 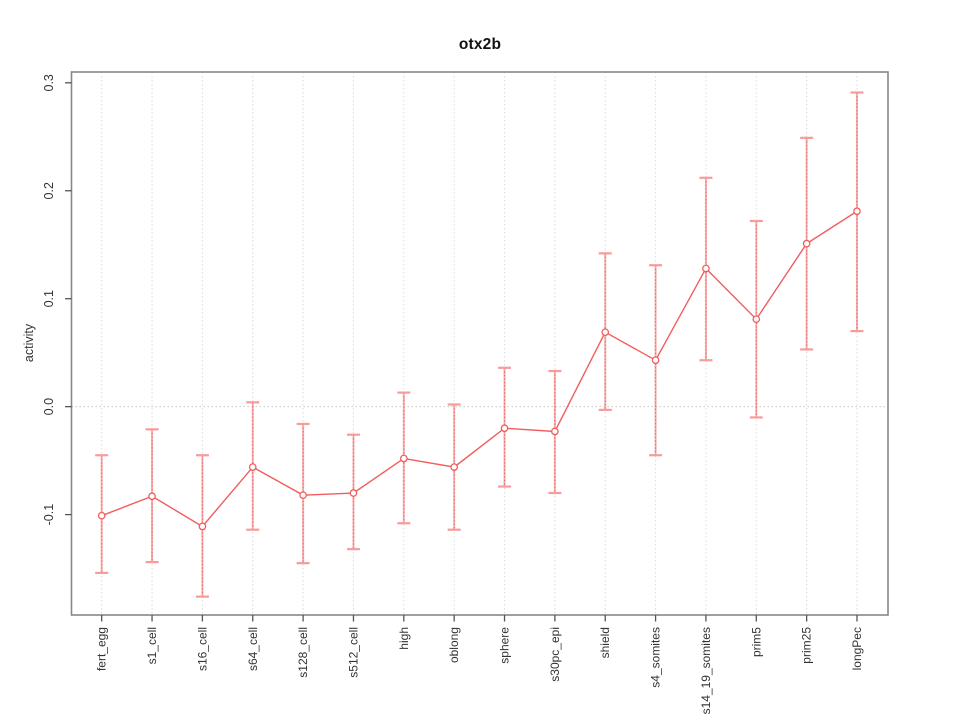 I want to click on x-tick-label: oblong, so click(x=454, y=645).